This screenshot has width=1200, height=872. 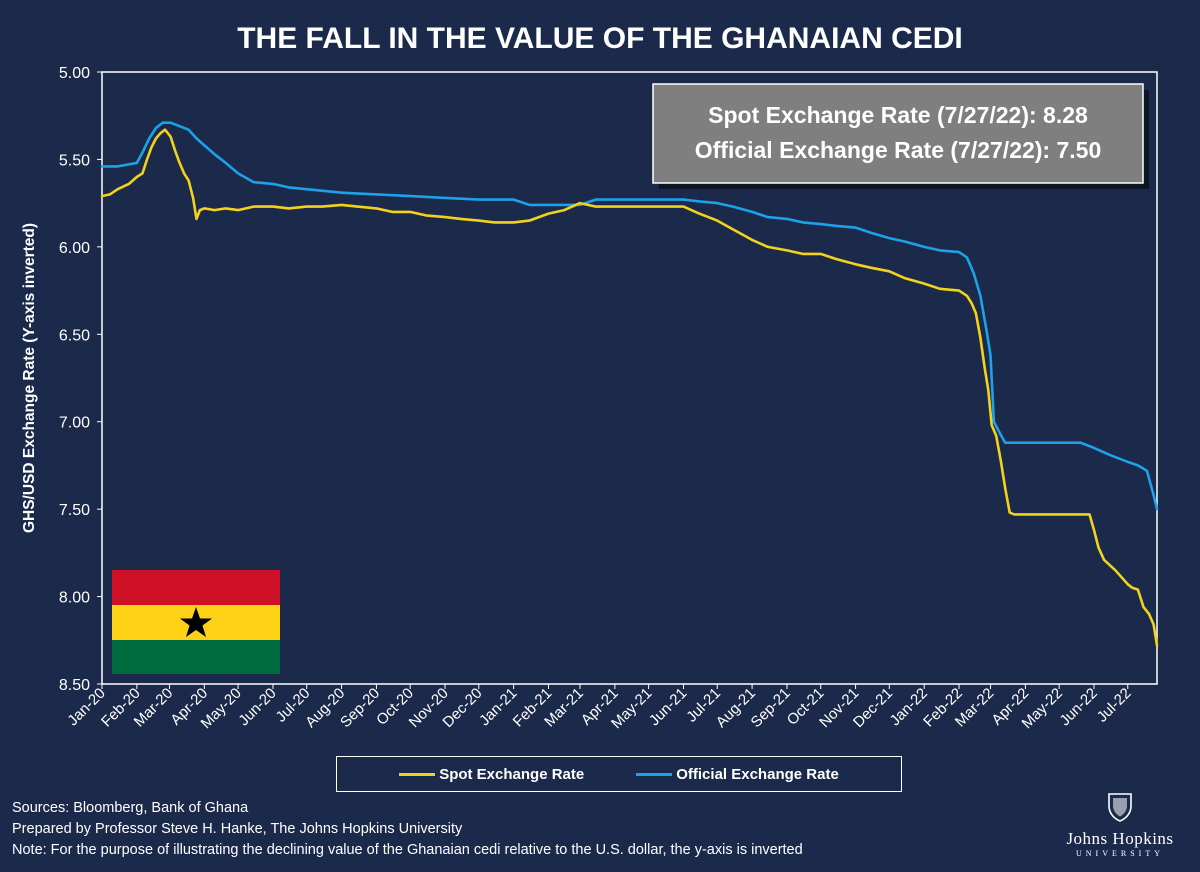 What do you see at coordinates (74, 598) in the screenshot?
I see `y-tick-label: 8.00` at bounding box center [74, 598].